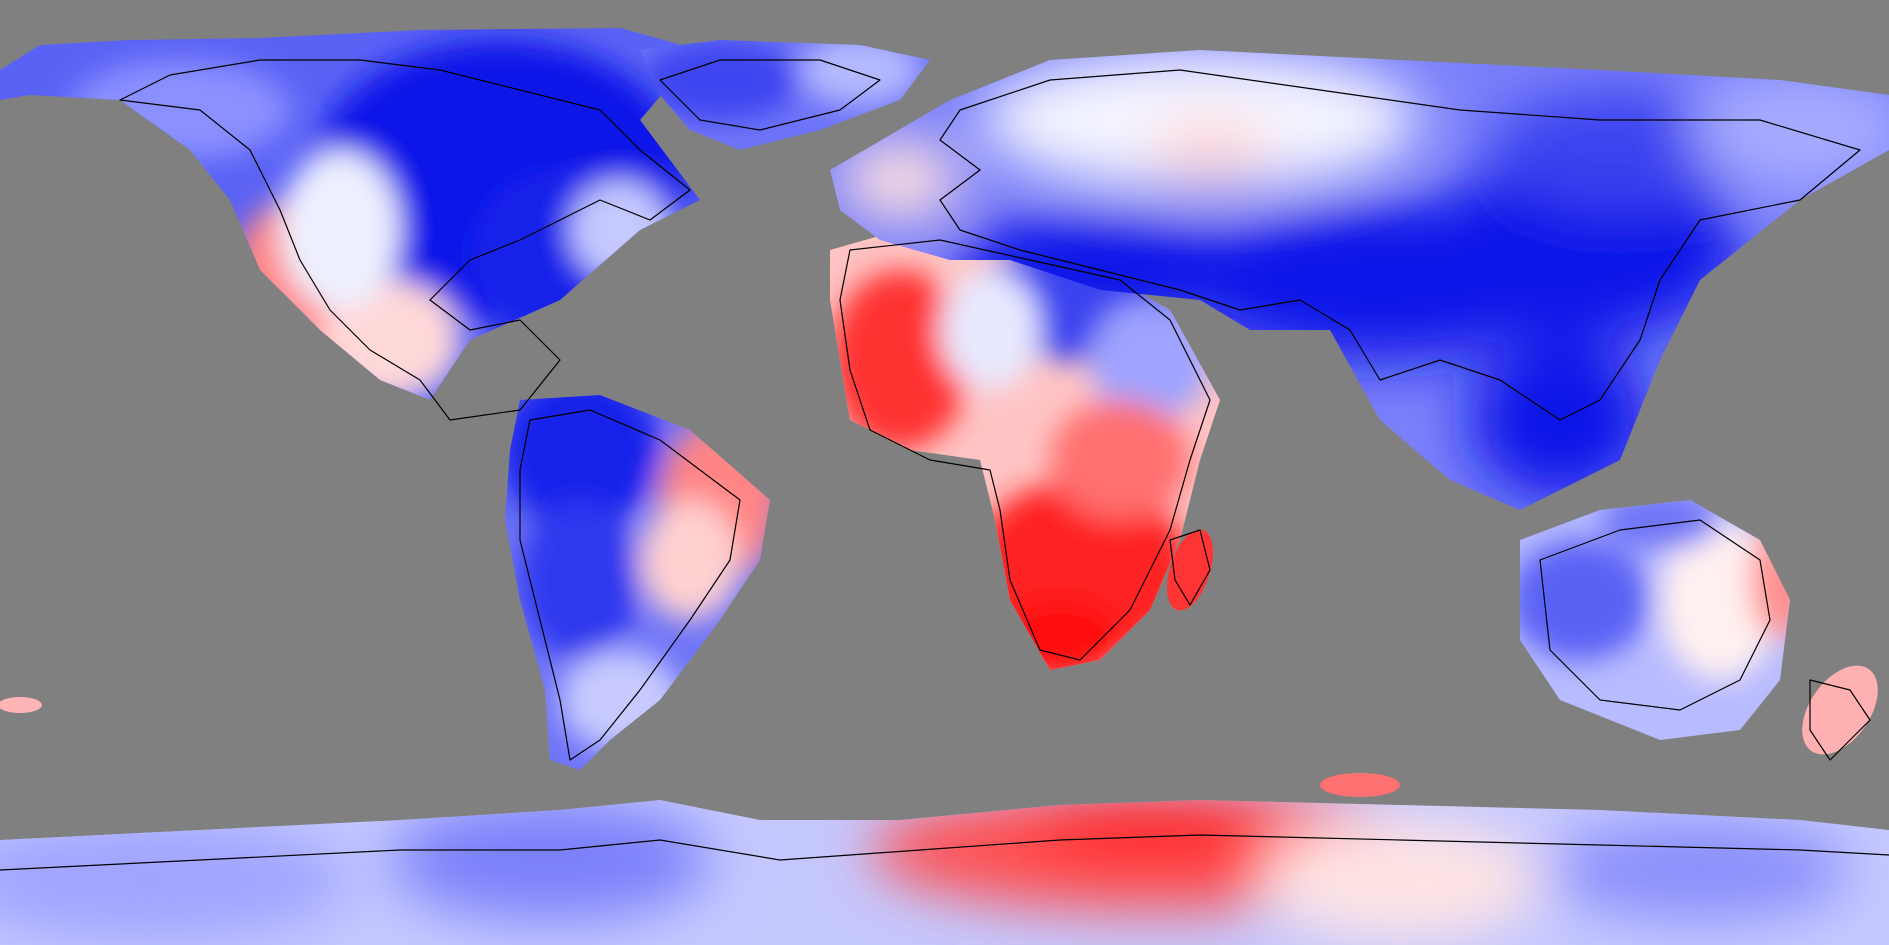 The width and height of the screenshot is (1889, 945). Describe the element at coordinates (1840, 710) in the screenshot. I see `region-new-zealand` at that location.